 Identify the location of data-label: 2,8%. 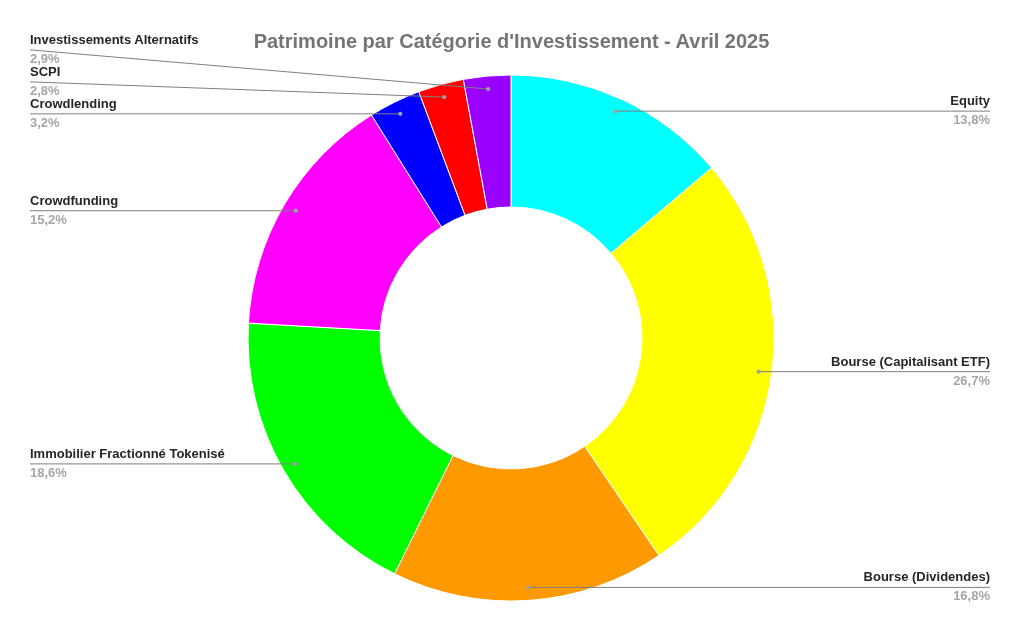
(45, 90).